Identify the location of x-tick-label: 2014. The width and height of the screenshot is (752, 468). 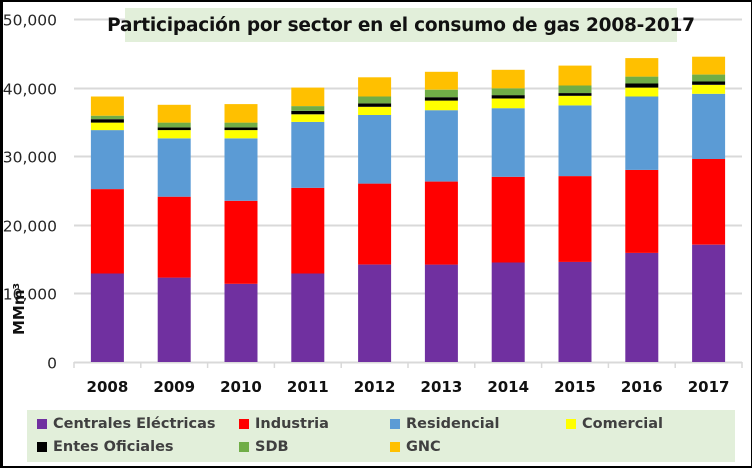
(508, 387).